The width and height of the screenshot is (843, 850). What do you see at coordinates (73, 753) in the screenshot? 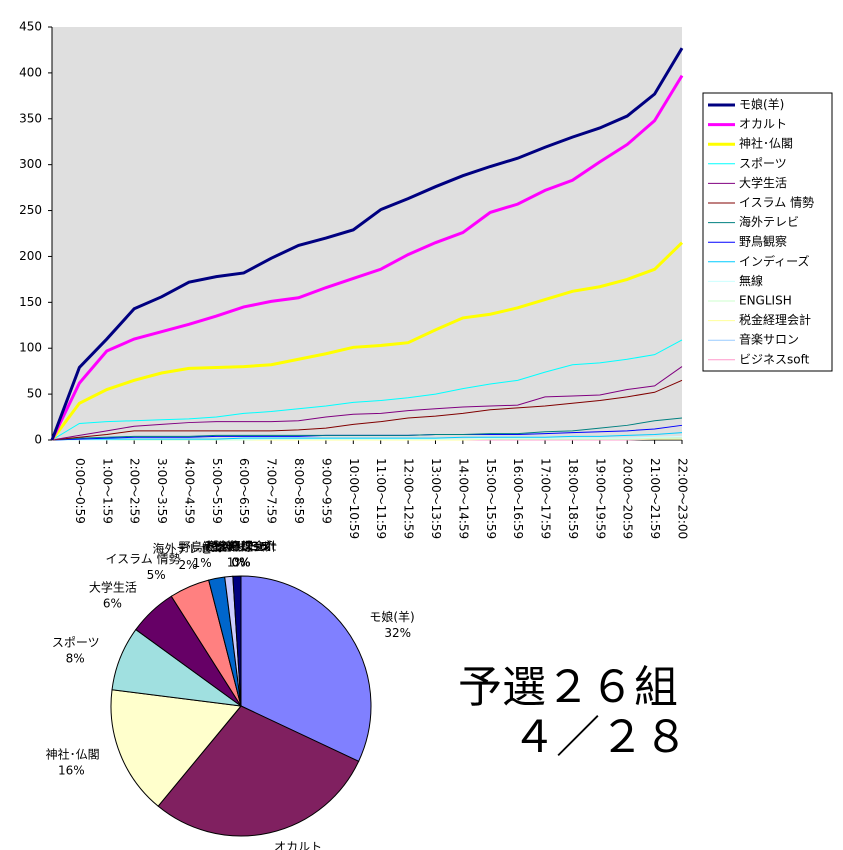
I see `pie-label: 神社･仏閣` at bounding box center [73, 753].